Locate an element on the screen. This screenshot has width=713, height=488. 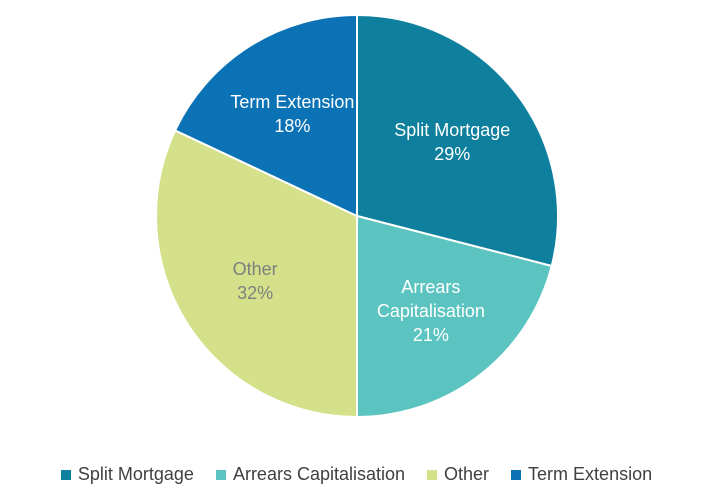
data-label-name: Term Extension is located at coordinates (292, 102).